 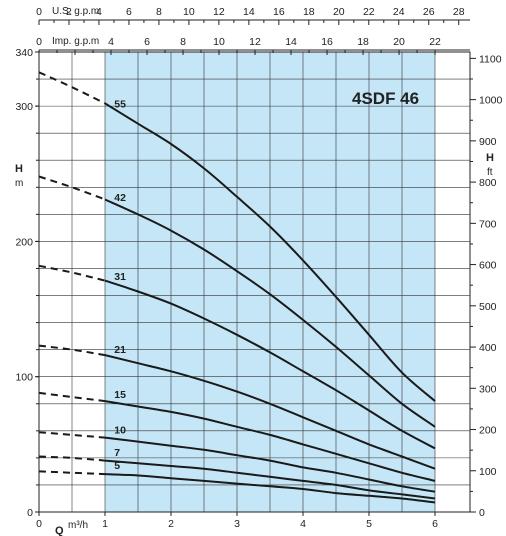 I want to click on top-axis-1-tick-label: 18, so click(x=309, y=12).